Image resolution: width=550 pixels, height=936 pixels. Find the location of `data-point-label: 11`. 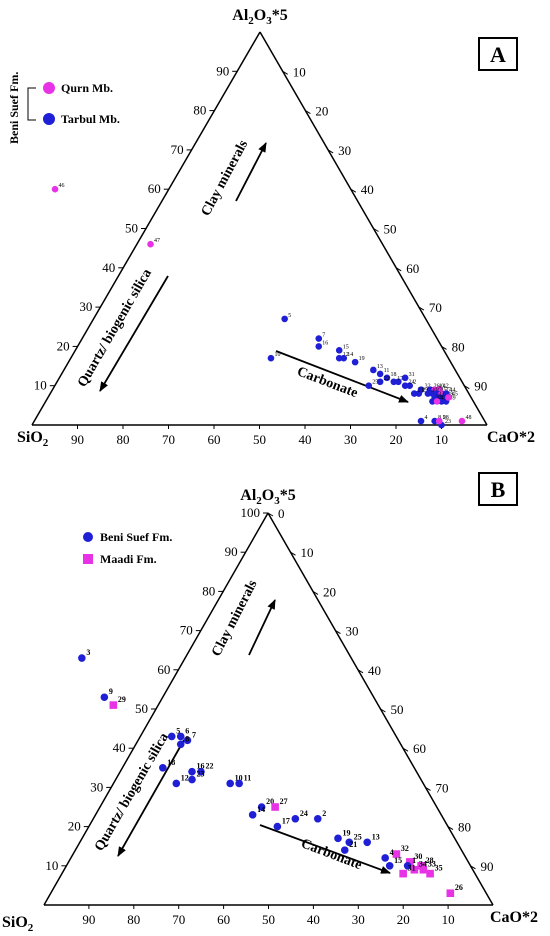

data-point-label: 11 is located at coordinates (248, 777).